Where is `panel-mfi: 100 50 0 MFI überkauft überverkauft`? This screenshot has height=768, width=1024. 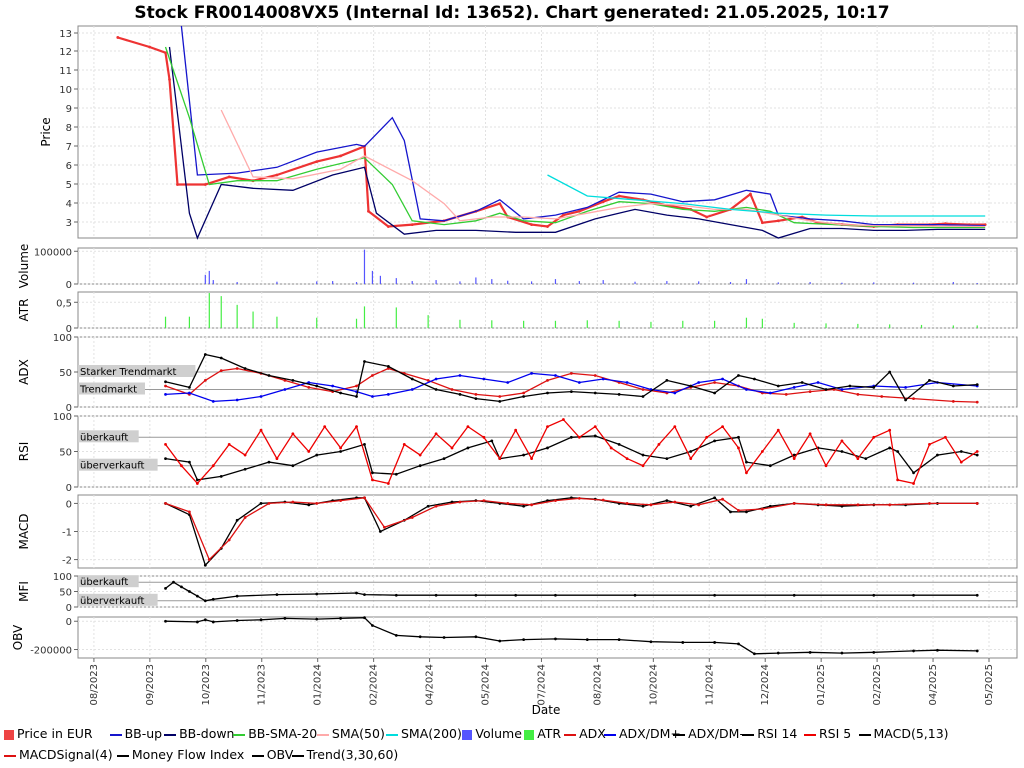 panel-mfi: 100 50 0 MFI überkauft überverkauft is located at coordinates (517, 593).